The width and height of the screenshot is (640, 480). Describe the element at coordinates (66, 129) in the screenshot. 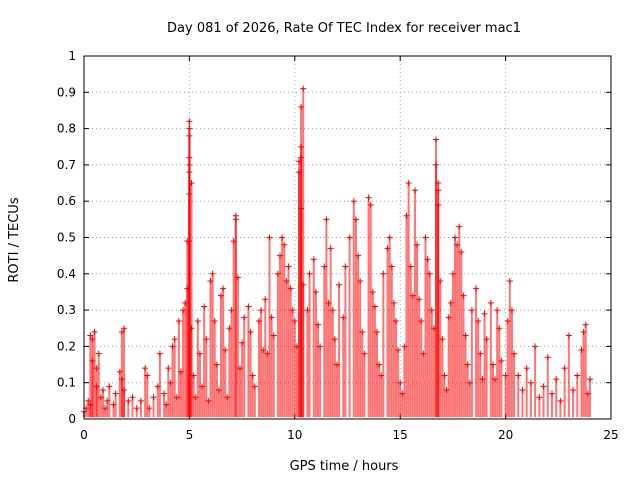

I see `y-tick-label: 0.8` at that location.